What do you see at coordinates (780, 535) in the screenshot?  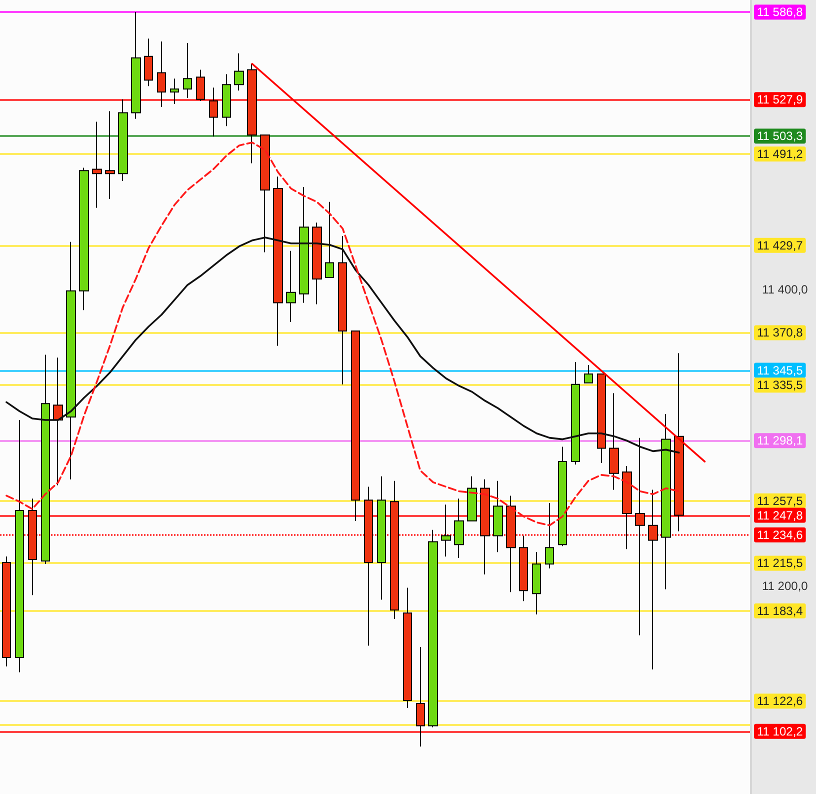 I see `ref-line-label: 11 234,6` at bounding box center [780, 535].